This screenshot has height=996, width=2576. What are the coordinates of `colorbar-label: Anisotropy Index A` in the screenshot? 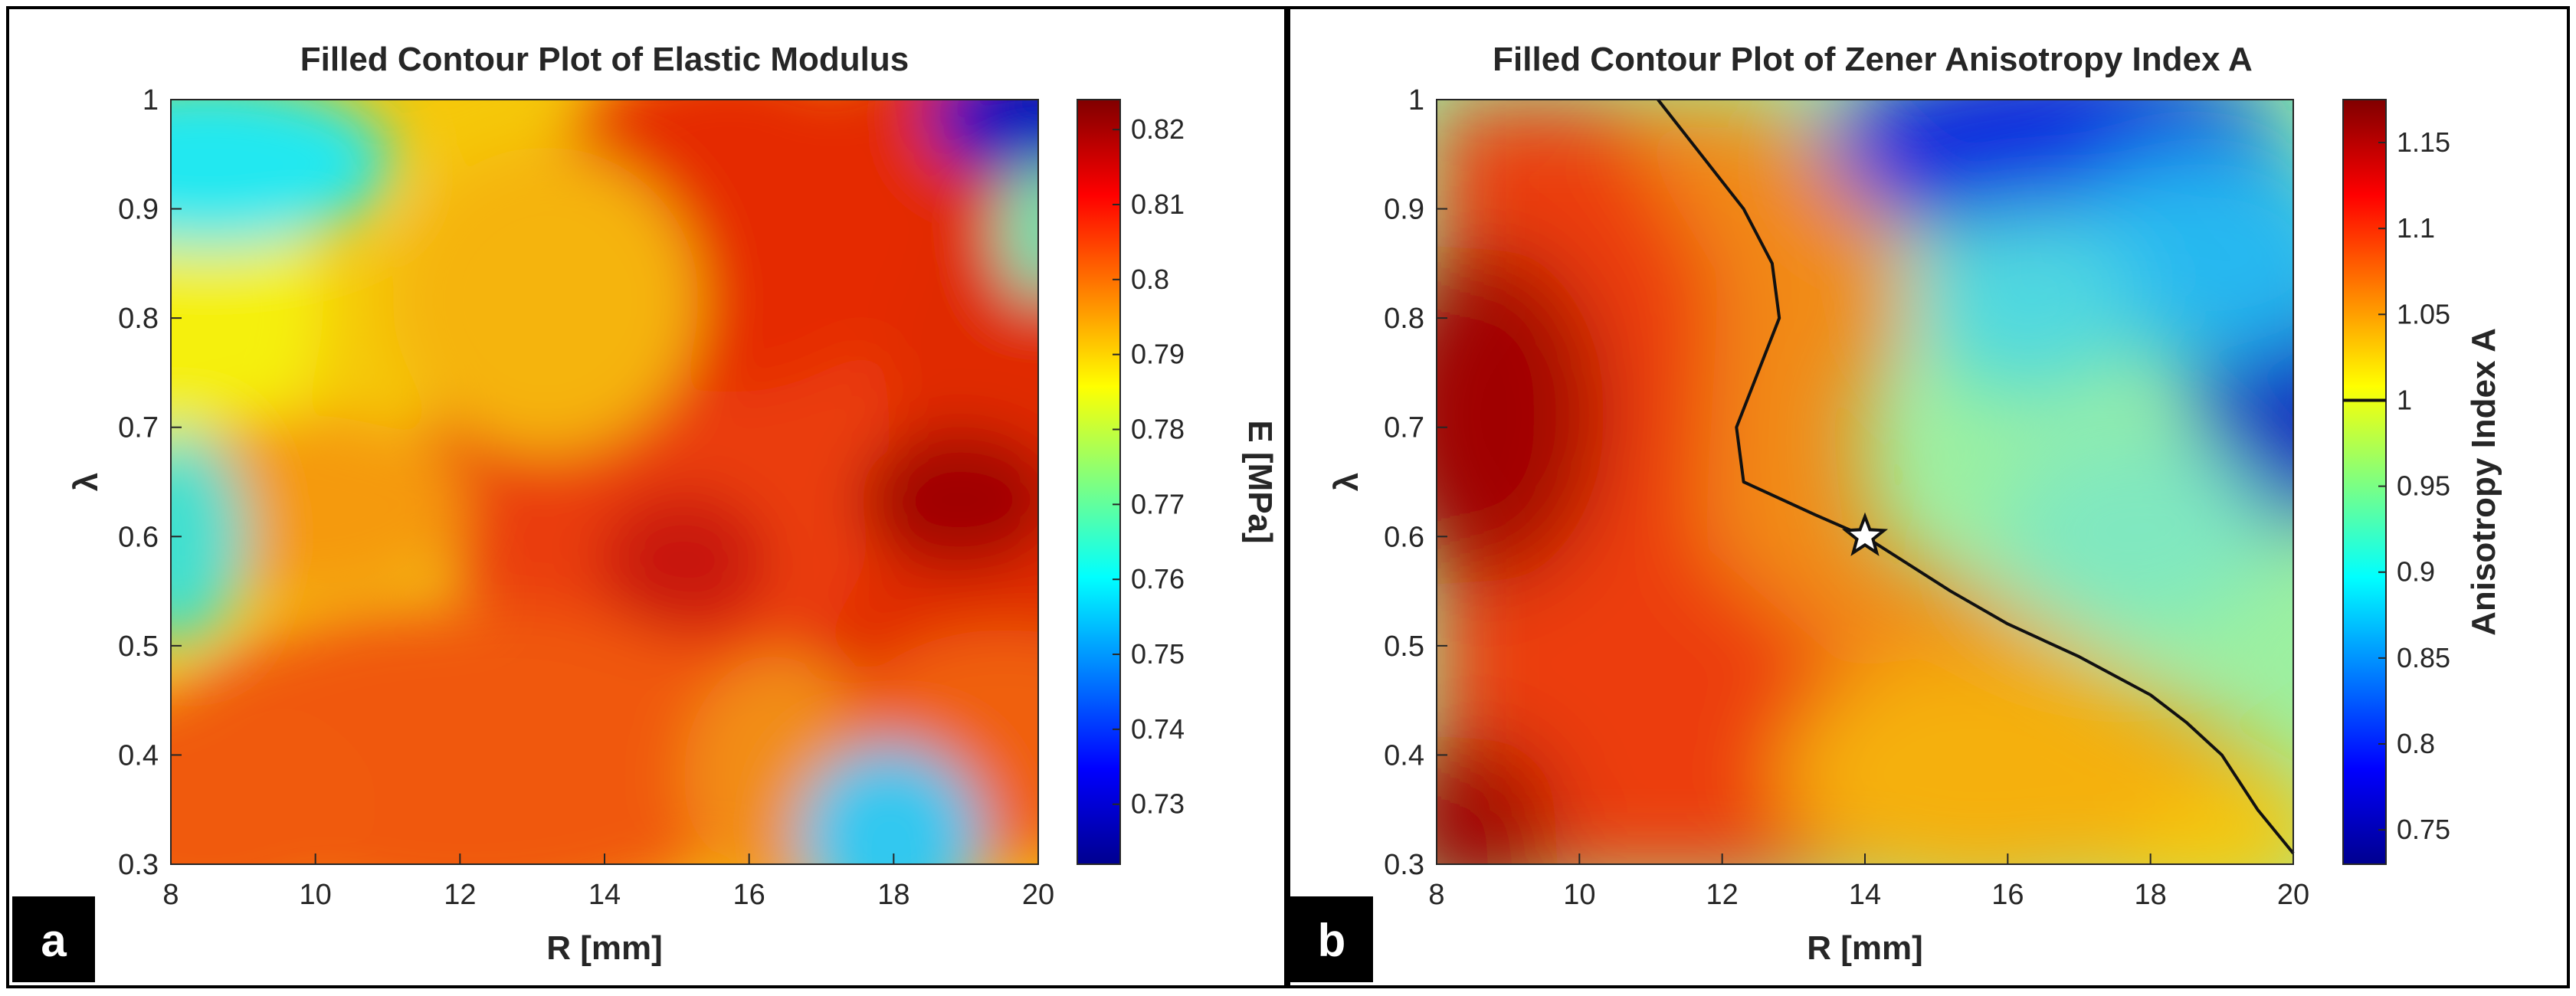 It's located at (2484, 482).